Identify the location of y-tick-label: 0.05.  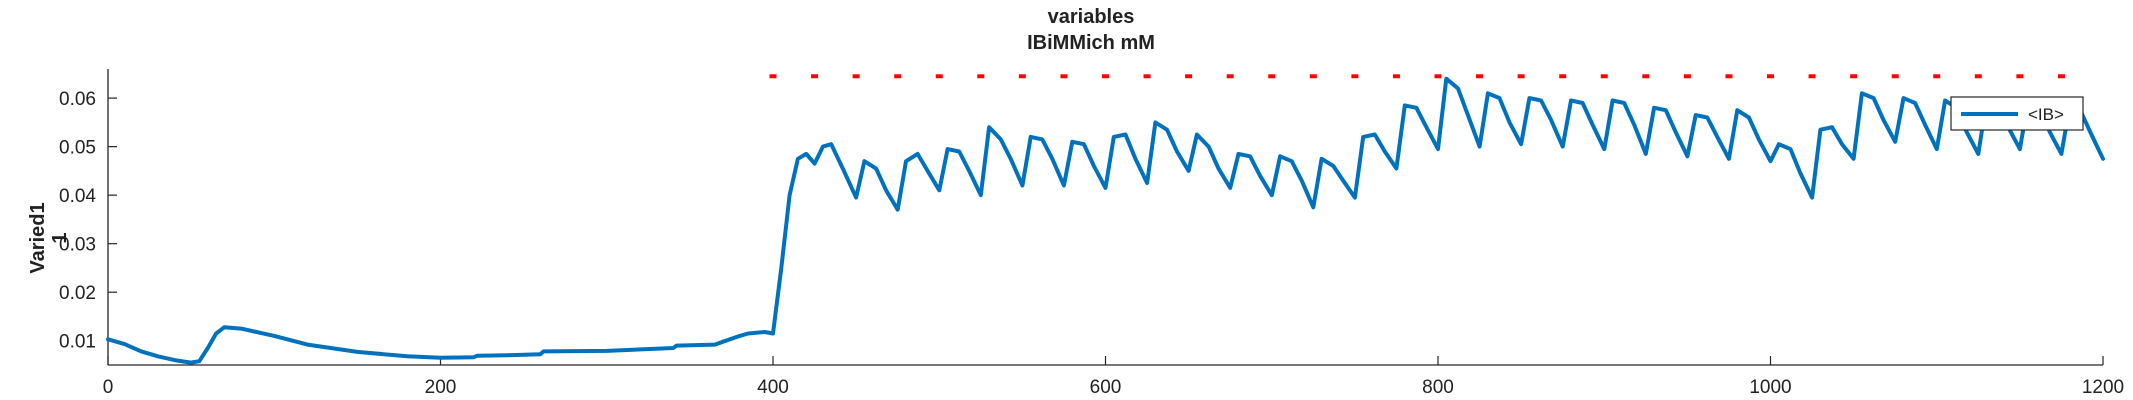
(77, 148).